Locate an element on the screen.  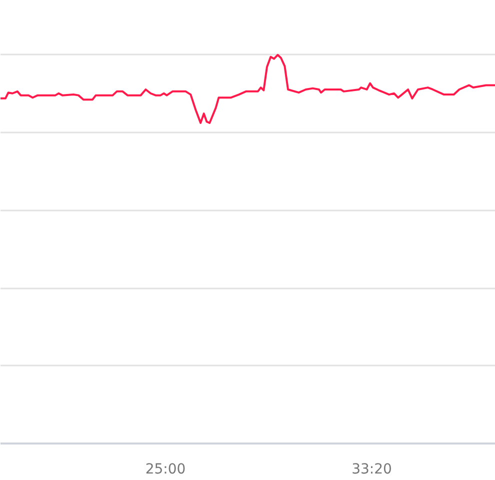
x-tick-label: 25:00 is located at coordinates (165, 470).